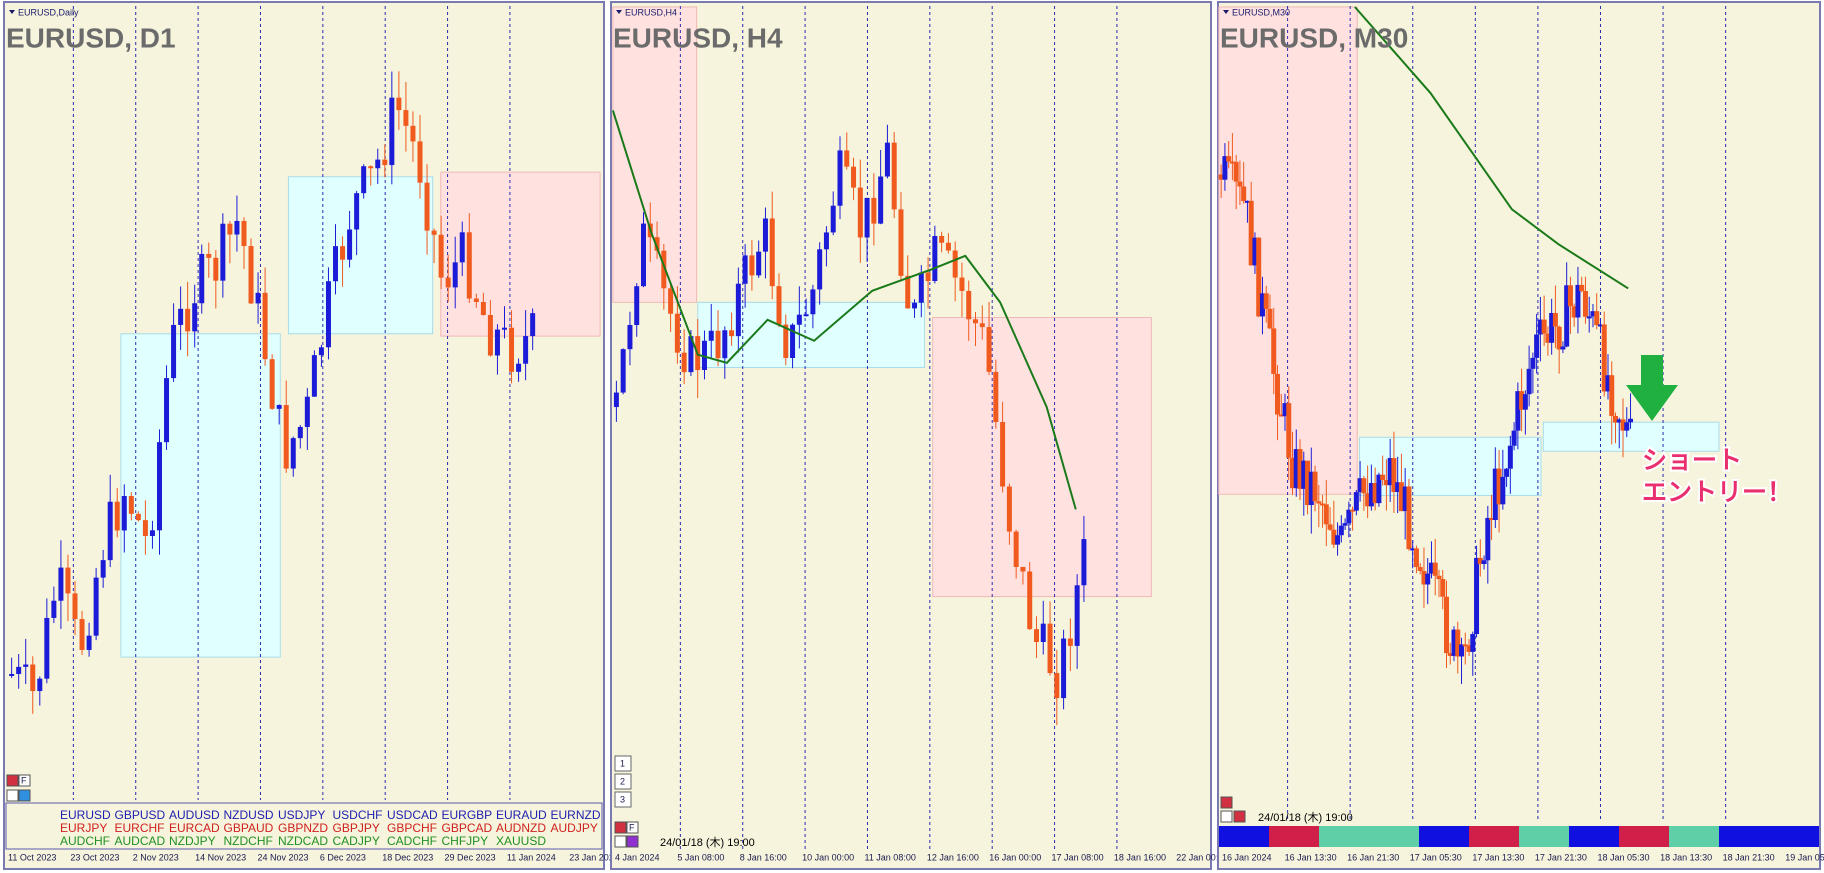  I want to click on currency-pair-button: NZDCAD, so click(303, 841).